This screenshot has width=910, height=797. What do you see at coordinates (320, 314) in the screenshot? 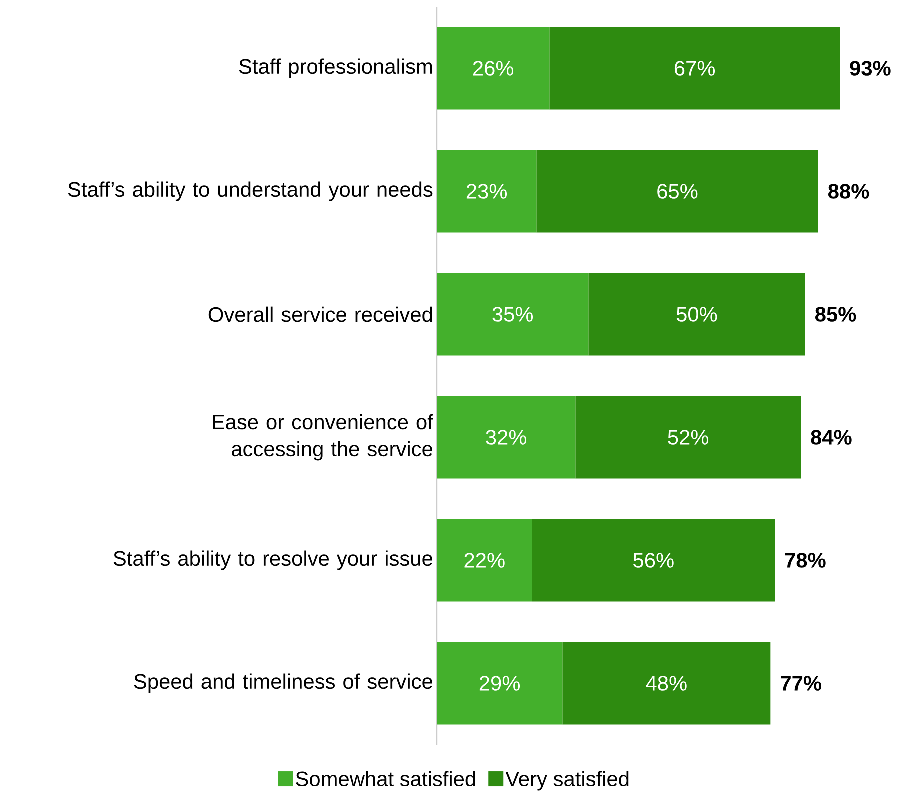
I see `y-tick-label: Overall service received` at bounding box center [320, 314].